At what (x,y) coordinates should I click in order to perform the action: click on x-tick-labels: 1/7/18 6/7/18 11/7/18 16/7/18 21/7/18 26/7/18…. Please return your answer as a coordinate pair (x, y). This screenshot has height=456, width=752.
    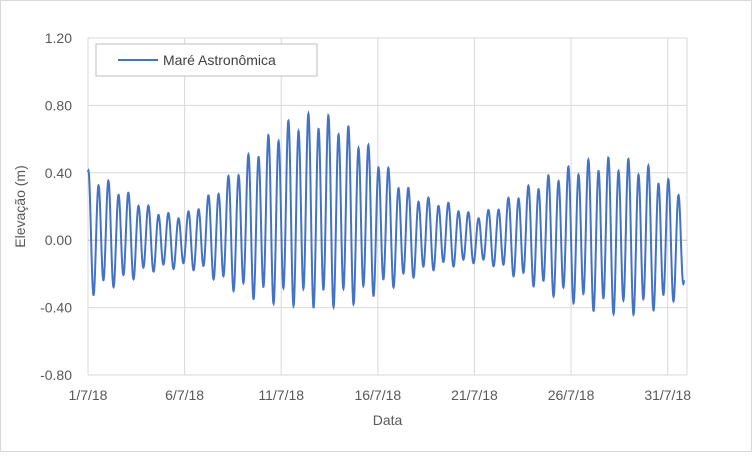
    Looking at the image, I should click on (380, 395).